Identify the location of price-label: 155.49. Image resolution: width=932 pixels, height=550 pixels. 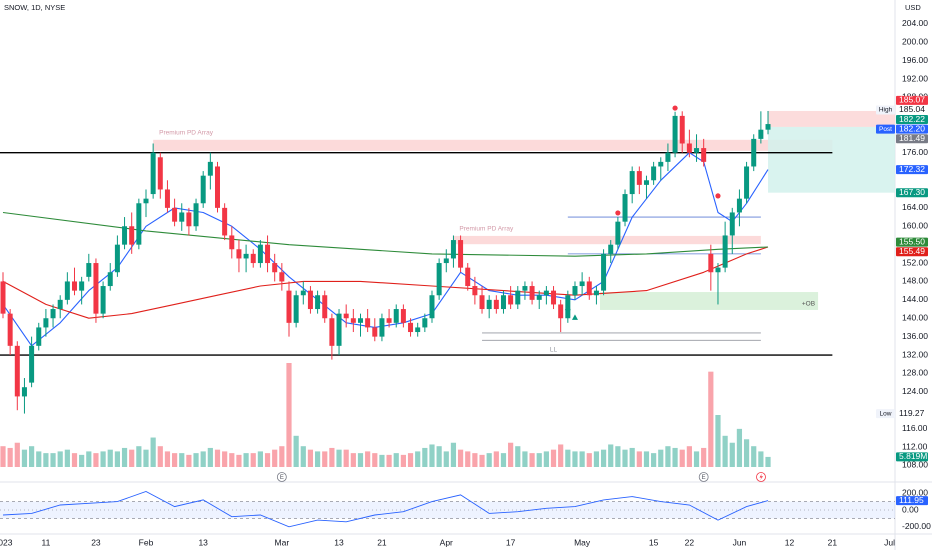
(912, 251).